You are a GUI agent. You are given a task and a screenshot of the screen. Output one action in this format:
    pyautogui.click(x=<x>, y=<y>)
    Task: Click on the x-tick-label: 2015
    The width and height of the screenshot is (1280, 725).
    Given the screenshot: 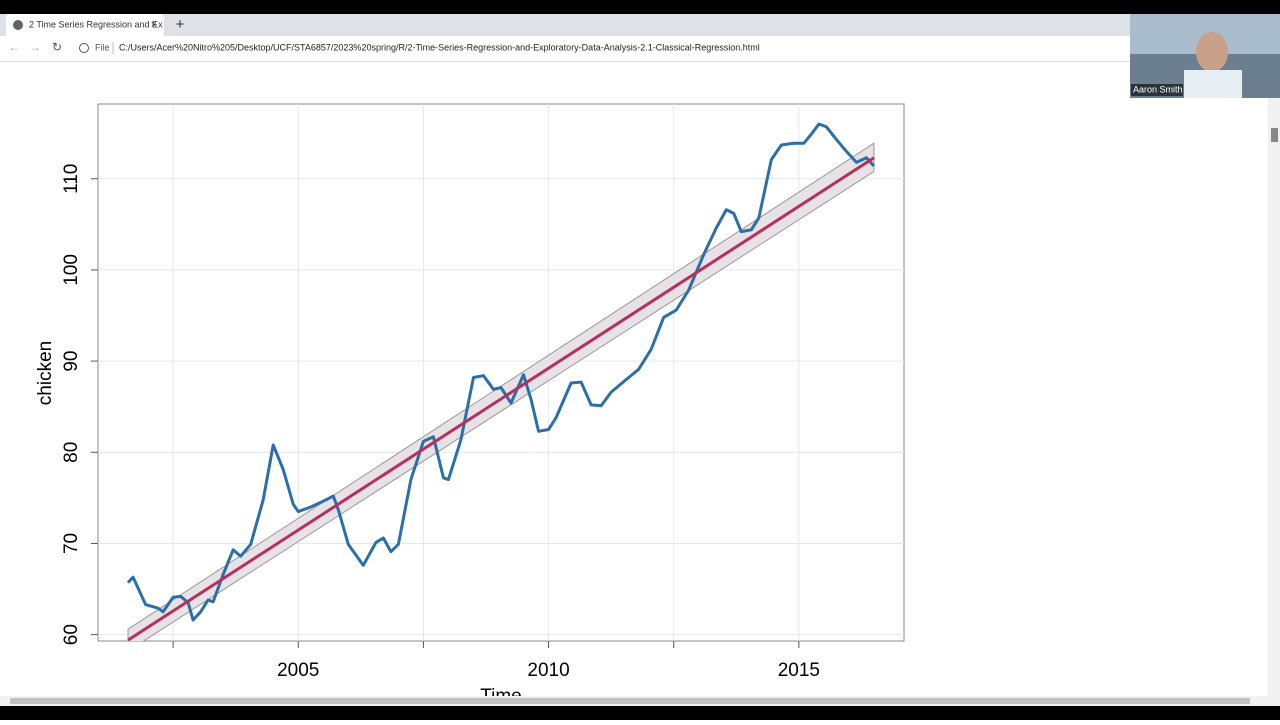 What is the action you would take?
    pyautogui.click(x=799, y=670)
    